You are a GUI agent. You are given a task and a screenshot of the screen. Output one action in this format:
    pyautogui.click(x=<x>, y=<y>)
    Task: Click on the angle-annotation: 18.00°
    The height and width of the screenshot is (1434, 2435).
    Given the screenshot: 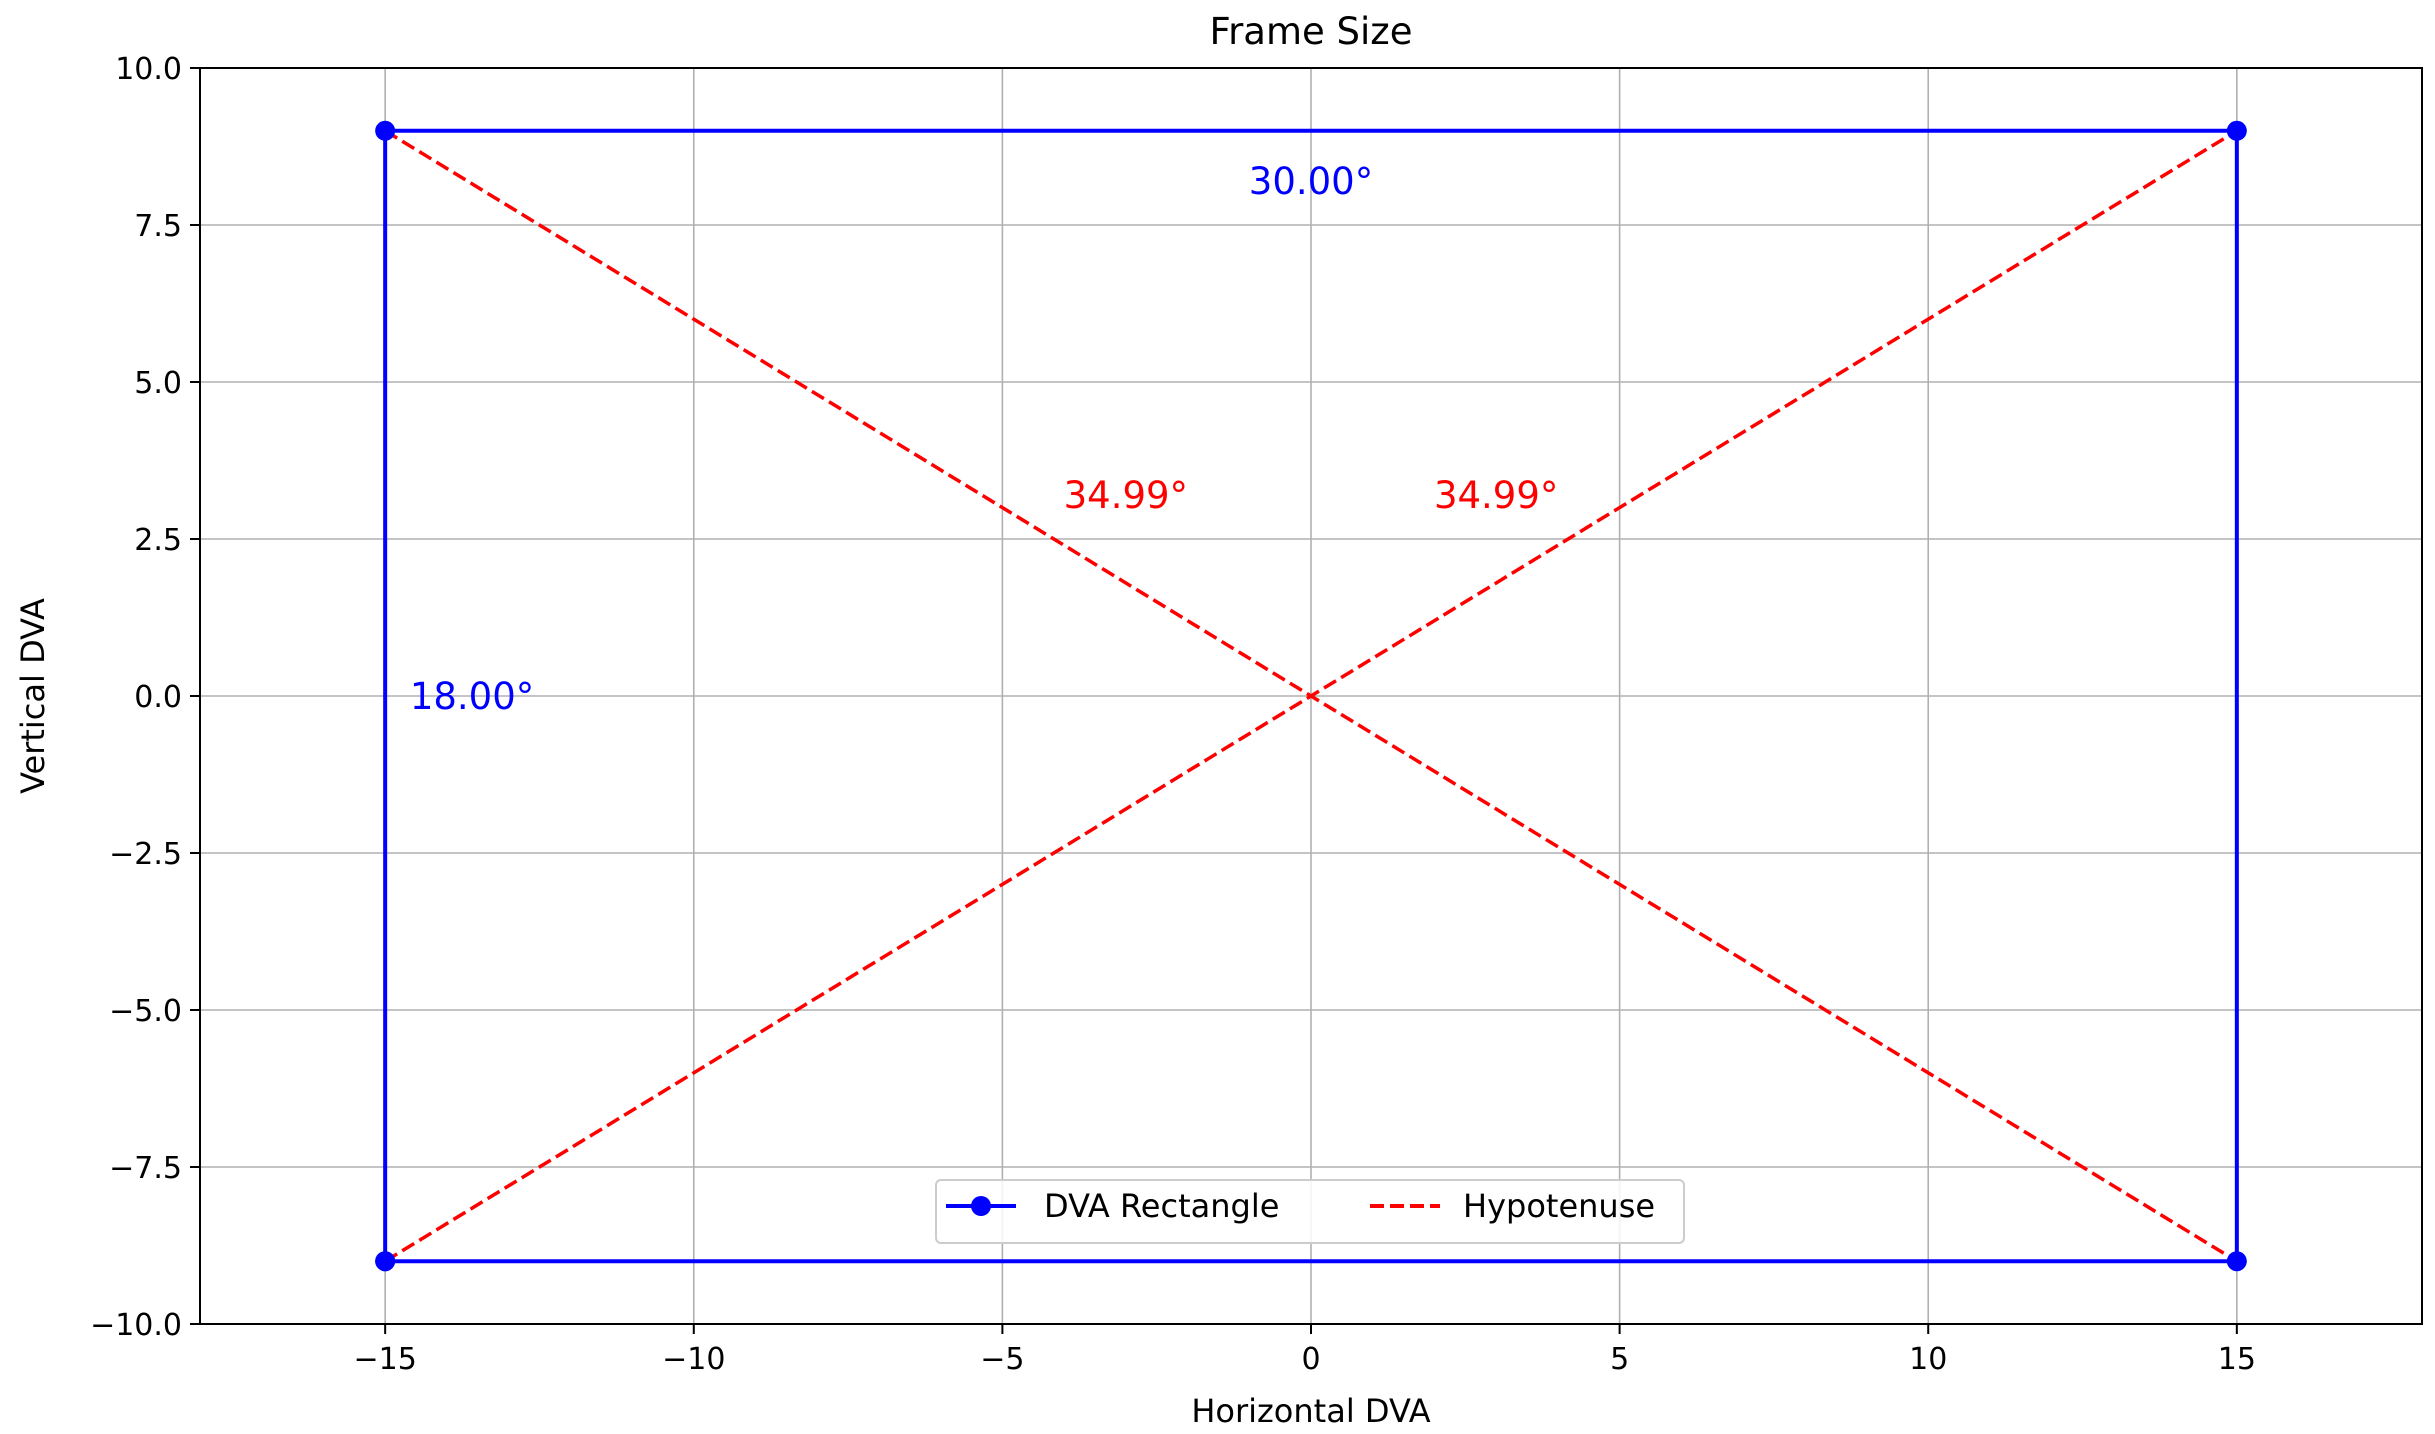 What is the action you would take?
    pyautogui.click(x=472, y=696)
    